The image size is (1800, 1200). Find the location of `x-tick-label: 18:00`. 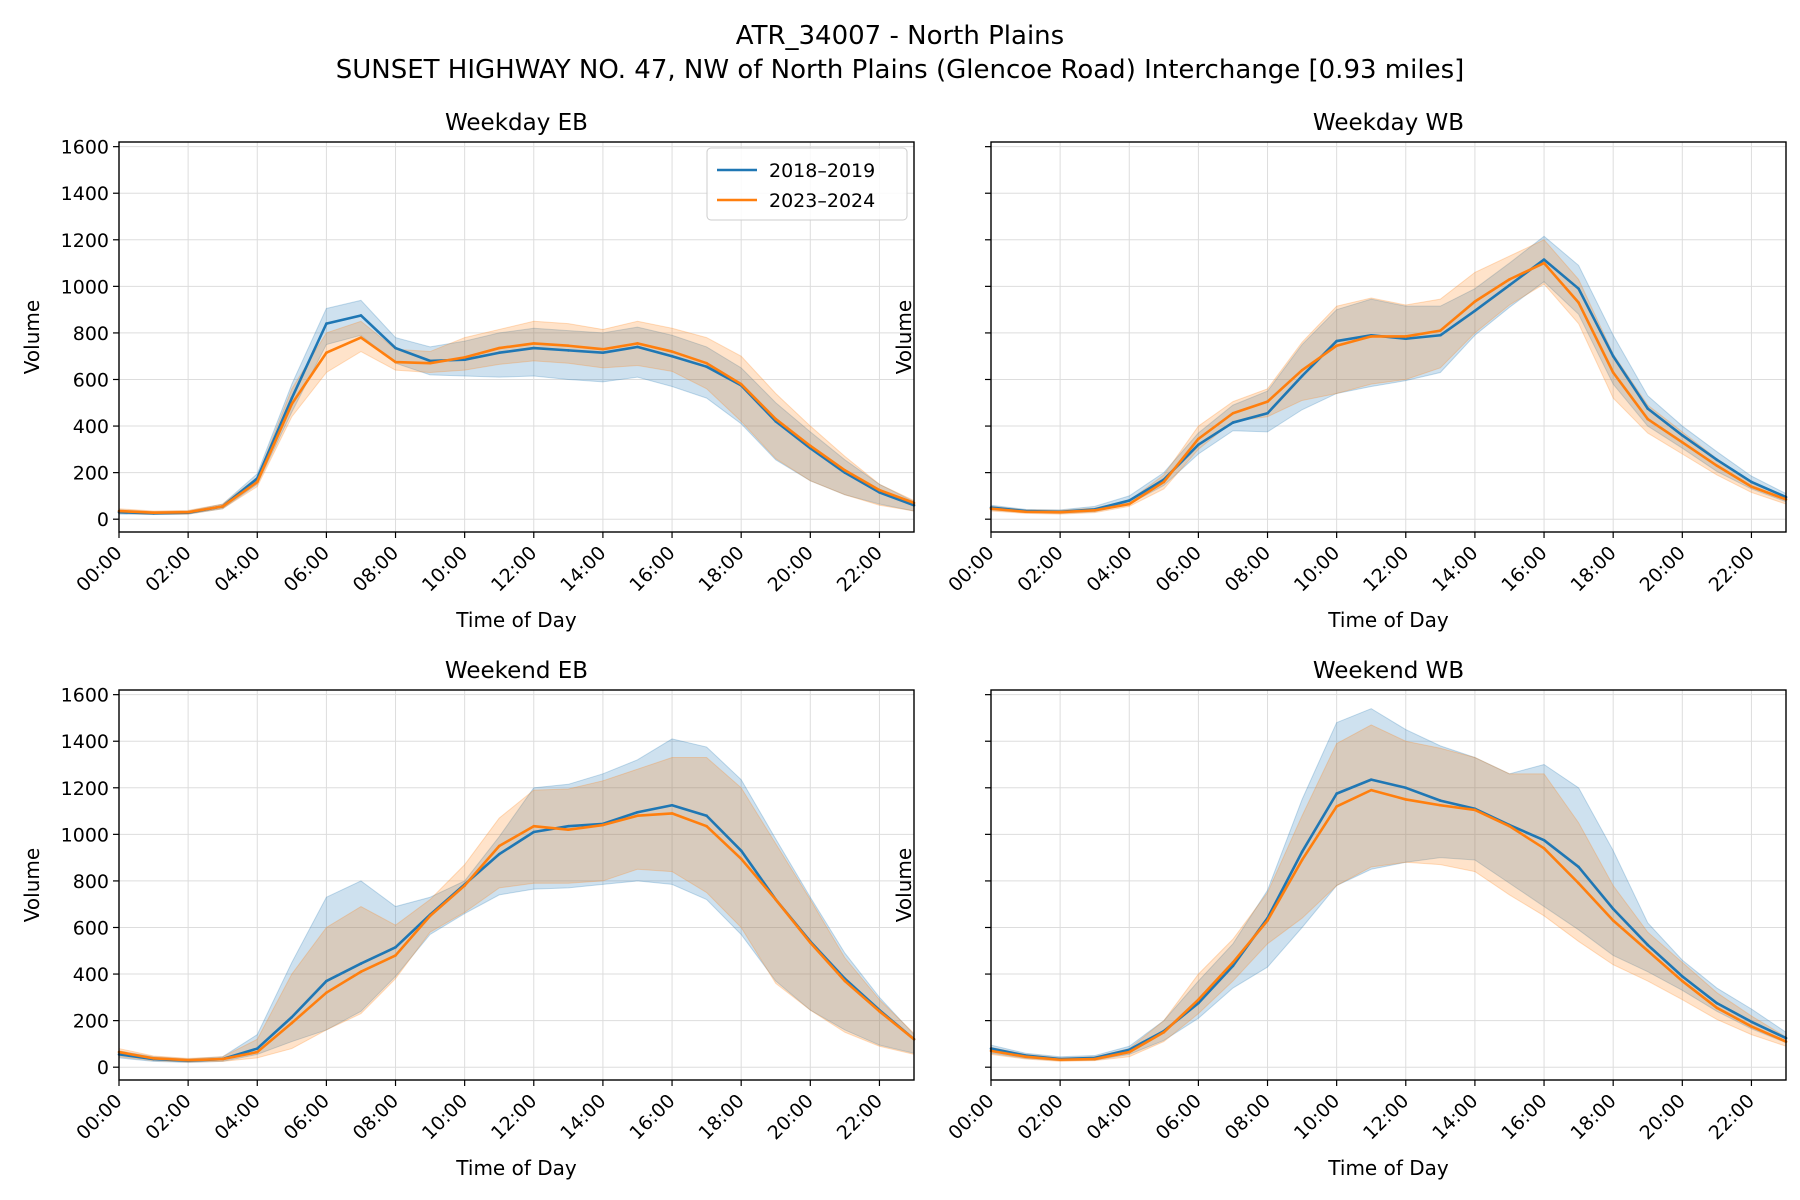

x-tick-label: 18:00 is located at coordinates (1593, 569).